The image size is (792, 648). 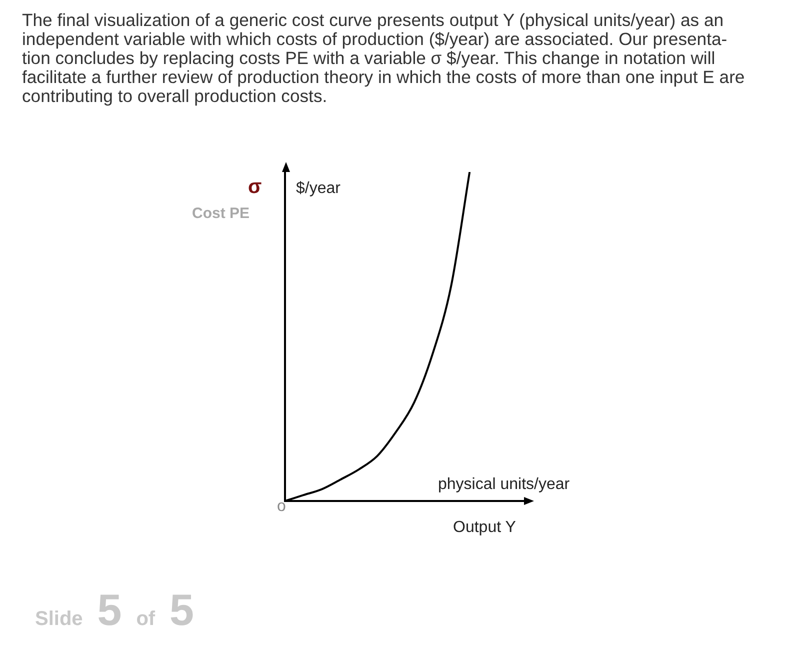 I want to click on x-axis-title: Output Y, so click(x=484, y=528).